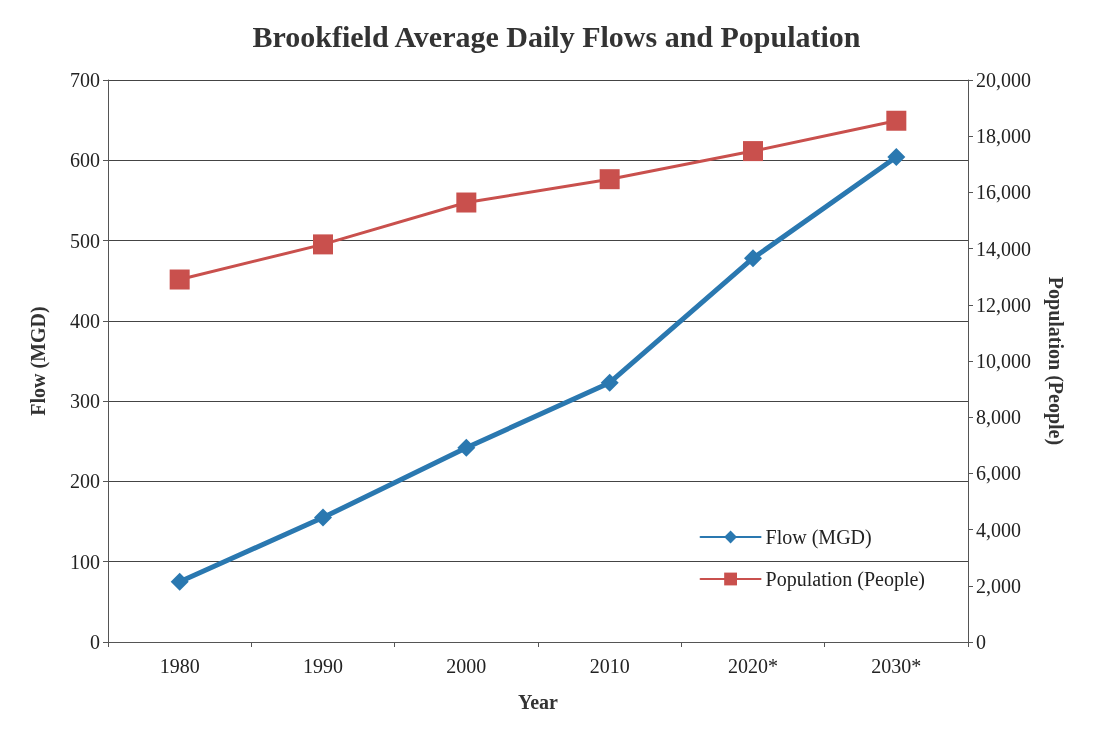  I want to click on y2-tick-label: 2,000, so click(998, 585).